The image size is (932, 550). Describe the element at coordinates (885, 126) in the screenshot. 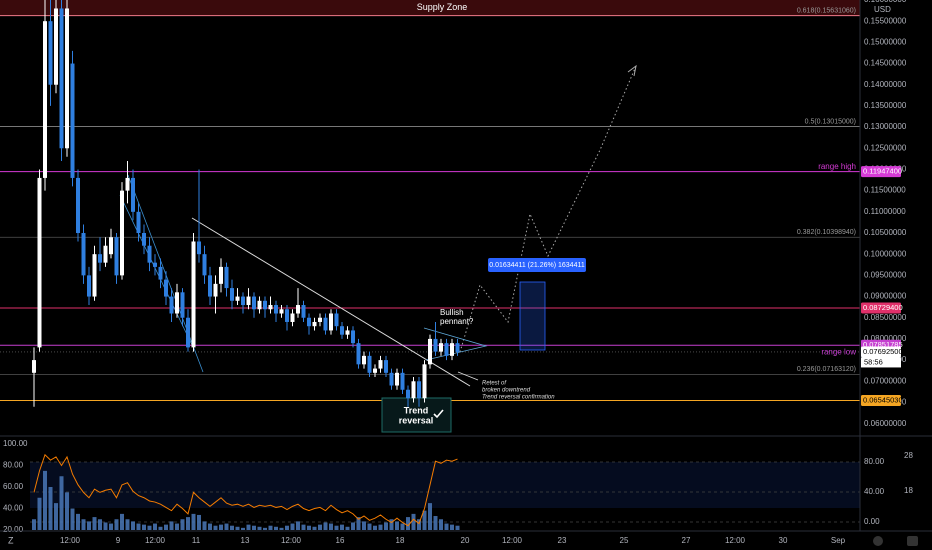

I see `y-tick-label: 0.13000000` at that location.